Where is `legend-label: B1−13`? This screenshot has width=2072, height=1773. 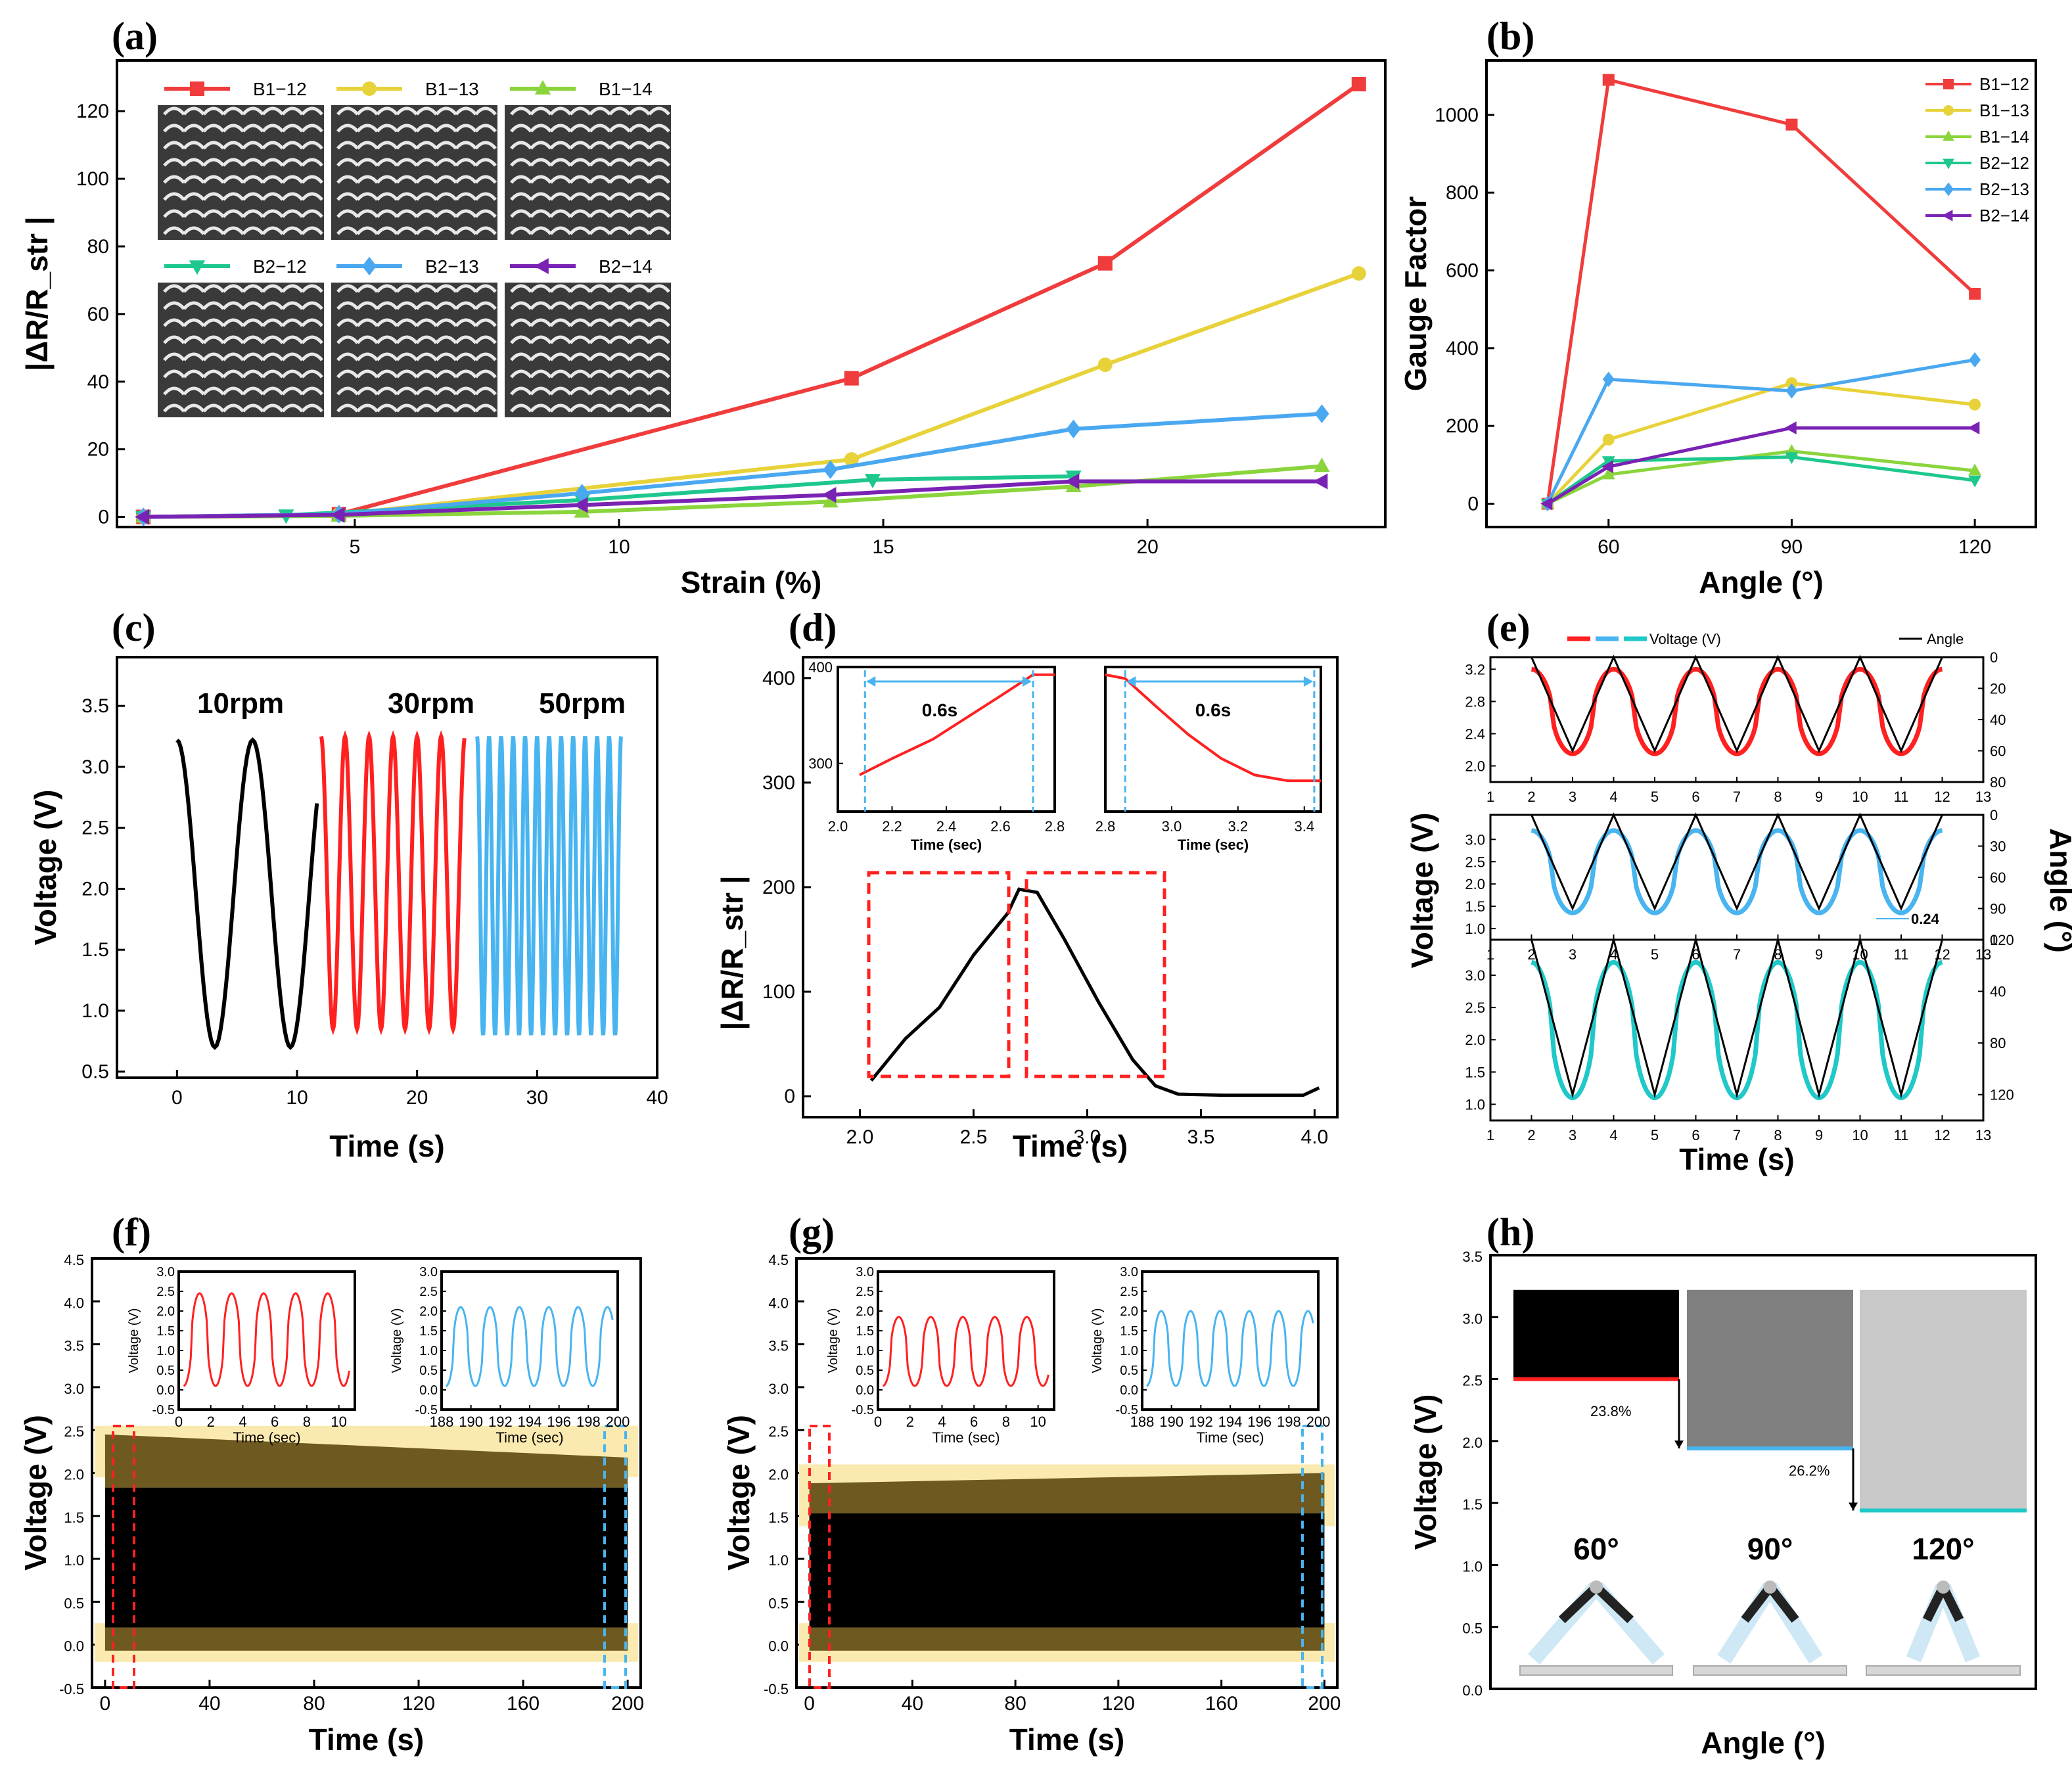 legend-label: B1−13 is located at coordinates (2004, 110).